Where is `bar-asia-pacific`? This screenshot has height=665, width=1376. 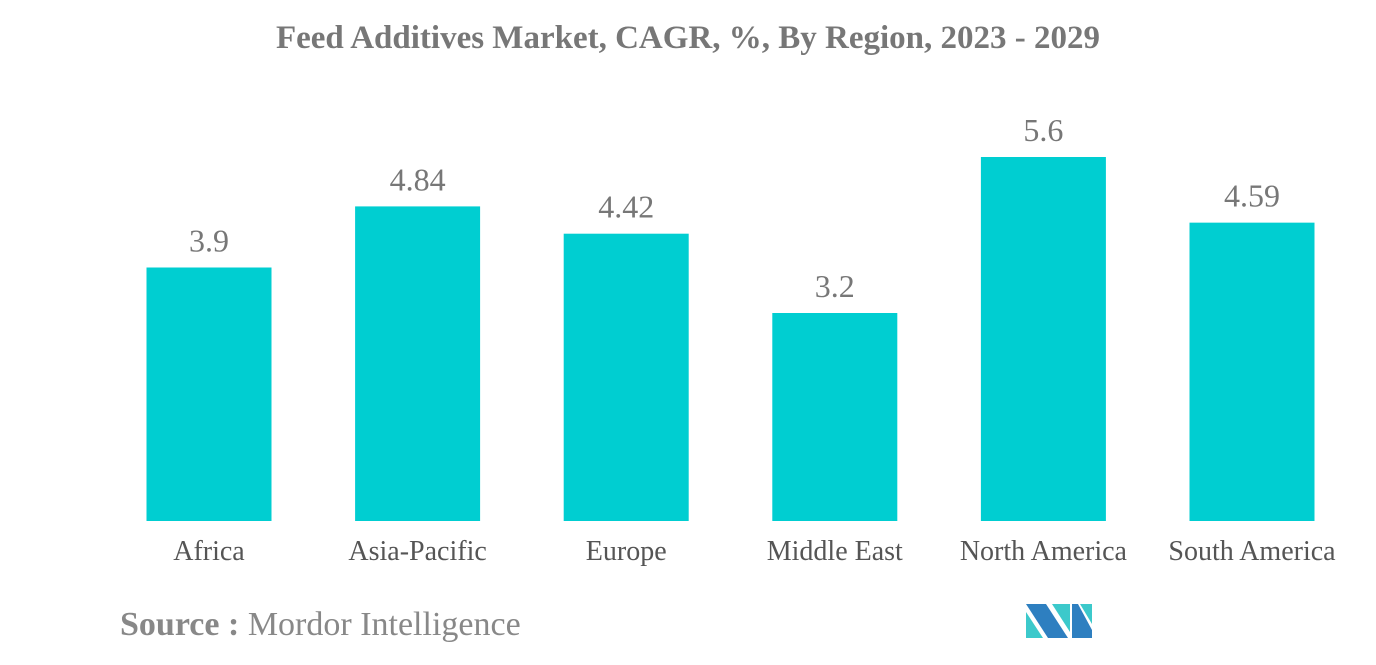
bar-asia-pacific is located at coordinates (418, 363).